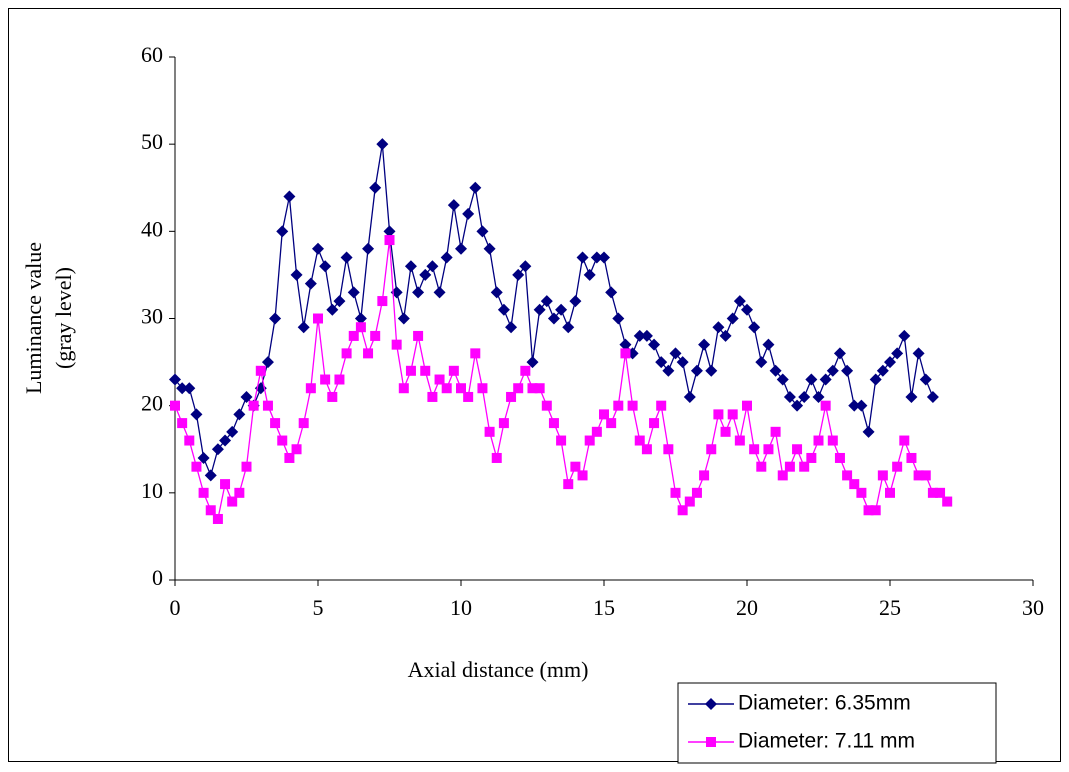 The width and height of the screenshot is (1069, 772). What do you see at coordinates (747, 607) in the screenshot?
I see `x-tick-label: 20` at bounding box center [747, 607].